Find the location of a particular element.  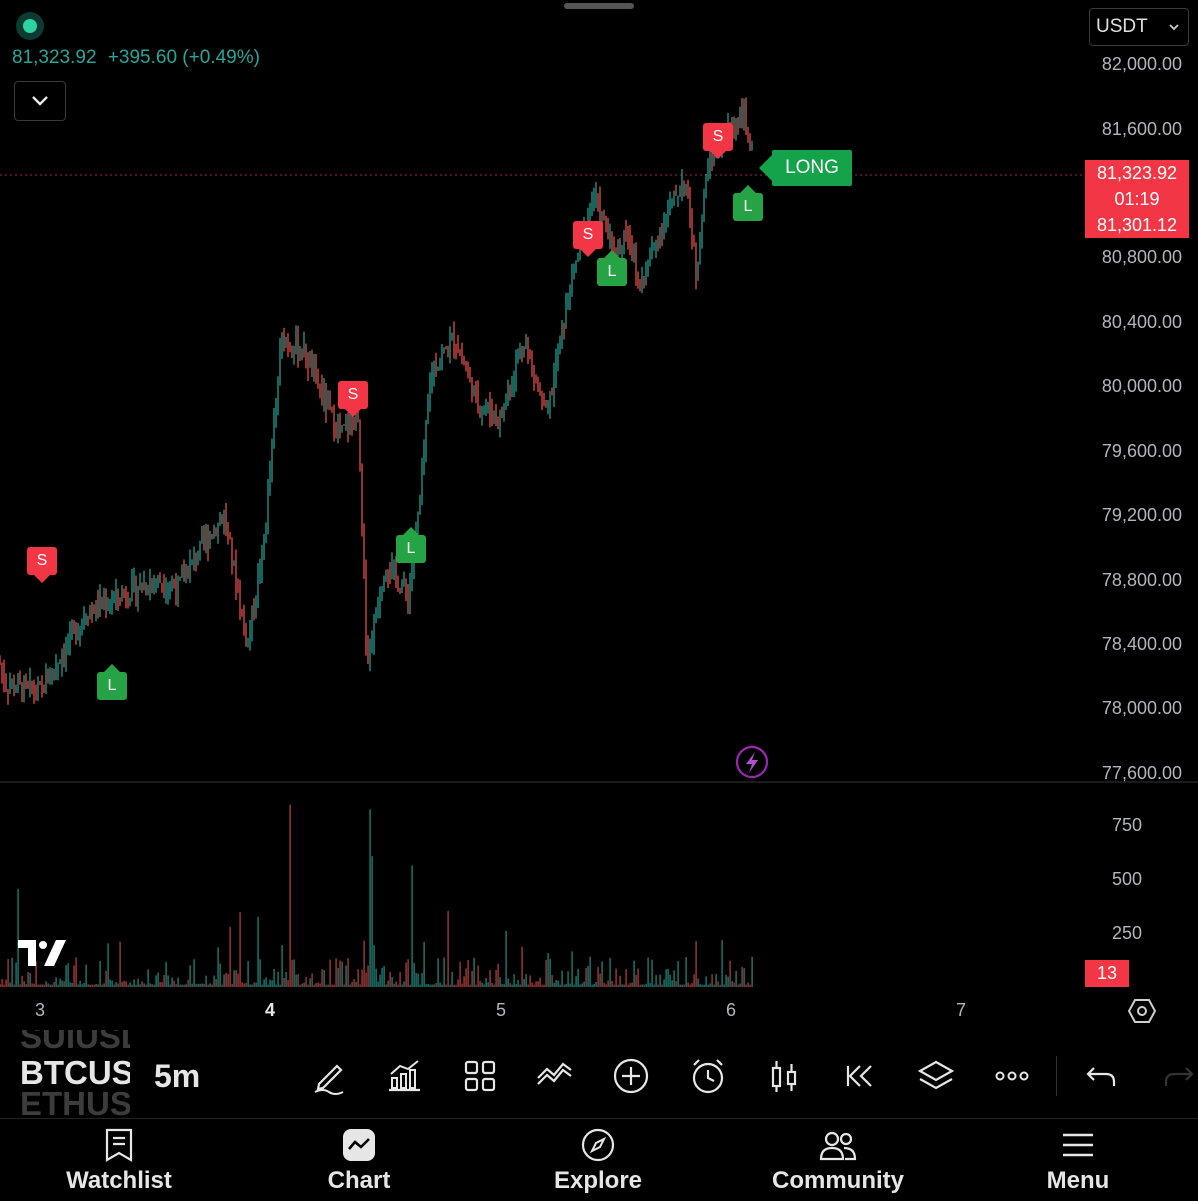

nav-explore: Explore is located at coordinates (598, 1160).